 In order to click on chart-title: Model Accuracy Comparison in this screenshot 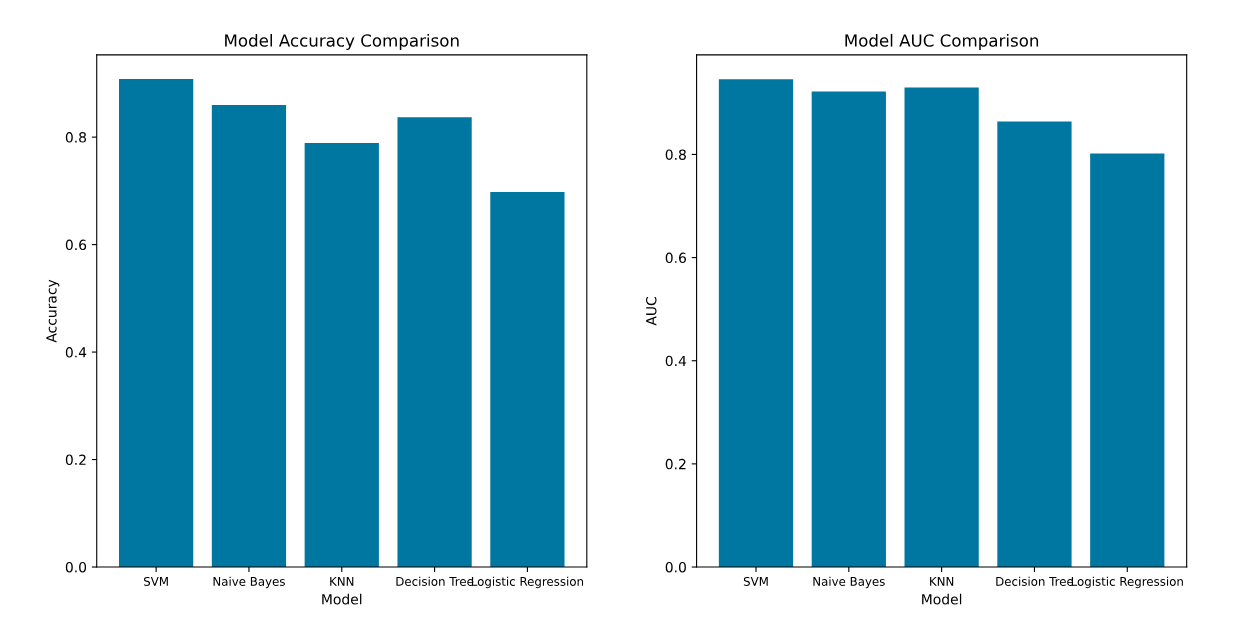, I will do `click(342, 42)`.